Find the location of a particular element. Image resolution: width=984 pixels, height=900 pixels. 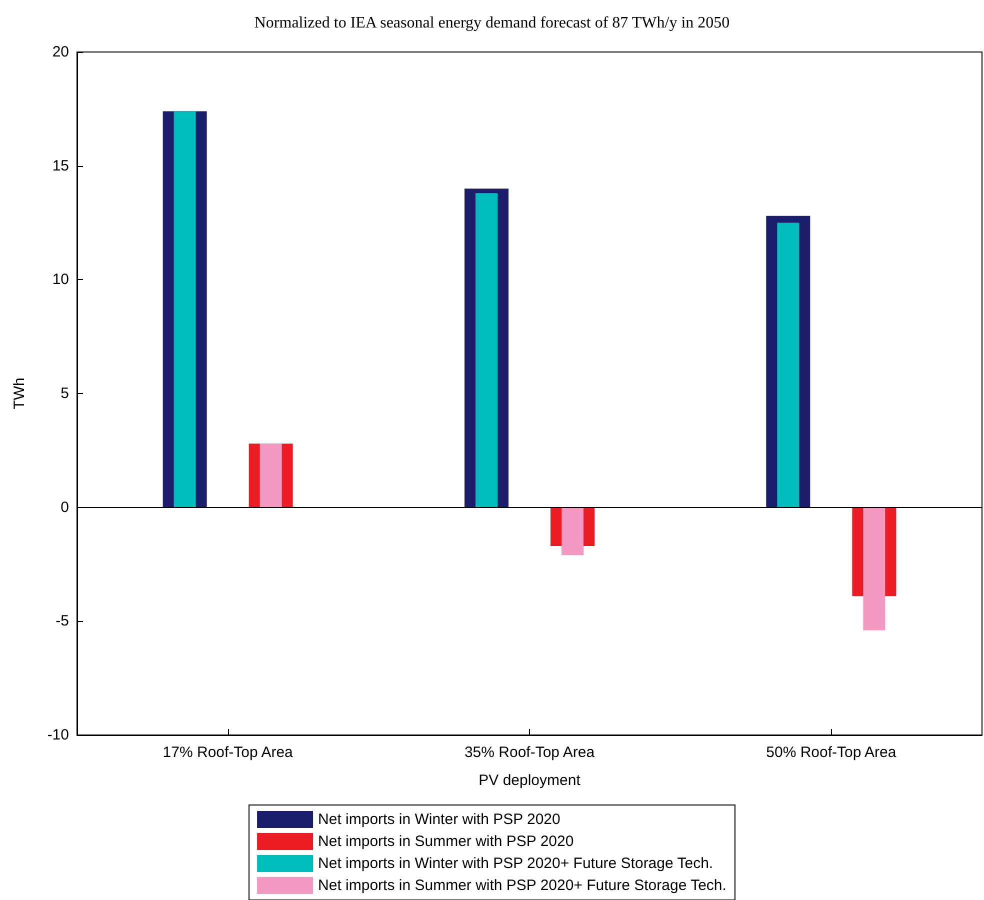

chart-title: Normalized to IEA seasonal energy demand forecast of 87 TWh/y in 2050 is located at coordinates (492, 23).